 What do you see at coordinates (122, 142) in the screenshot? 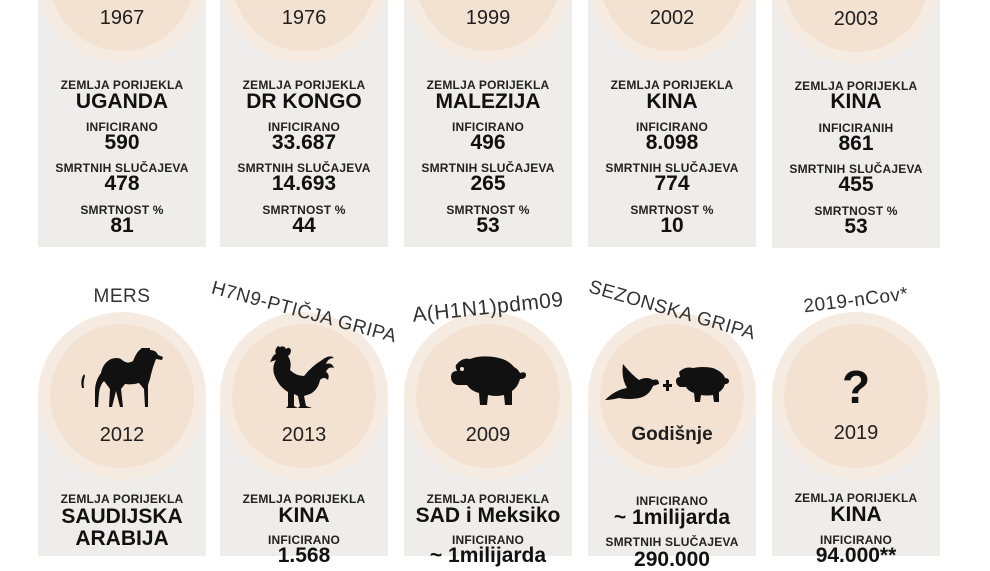
I see `infected-value: 590` at bounding box center [122, 142].